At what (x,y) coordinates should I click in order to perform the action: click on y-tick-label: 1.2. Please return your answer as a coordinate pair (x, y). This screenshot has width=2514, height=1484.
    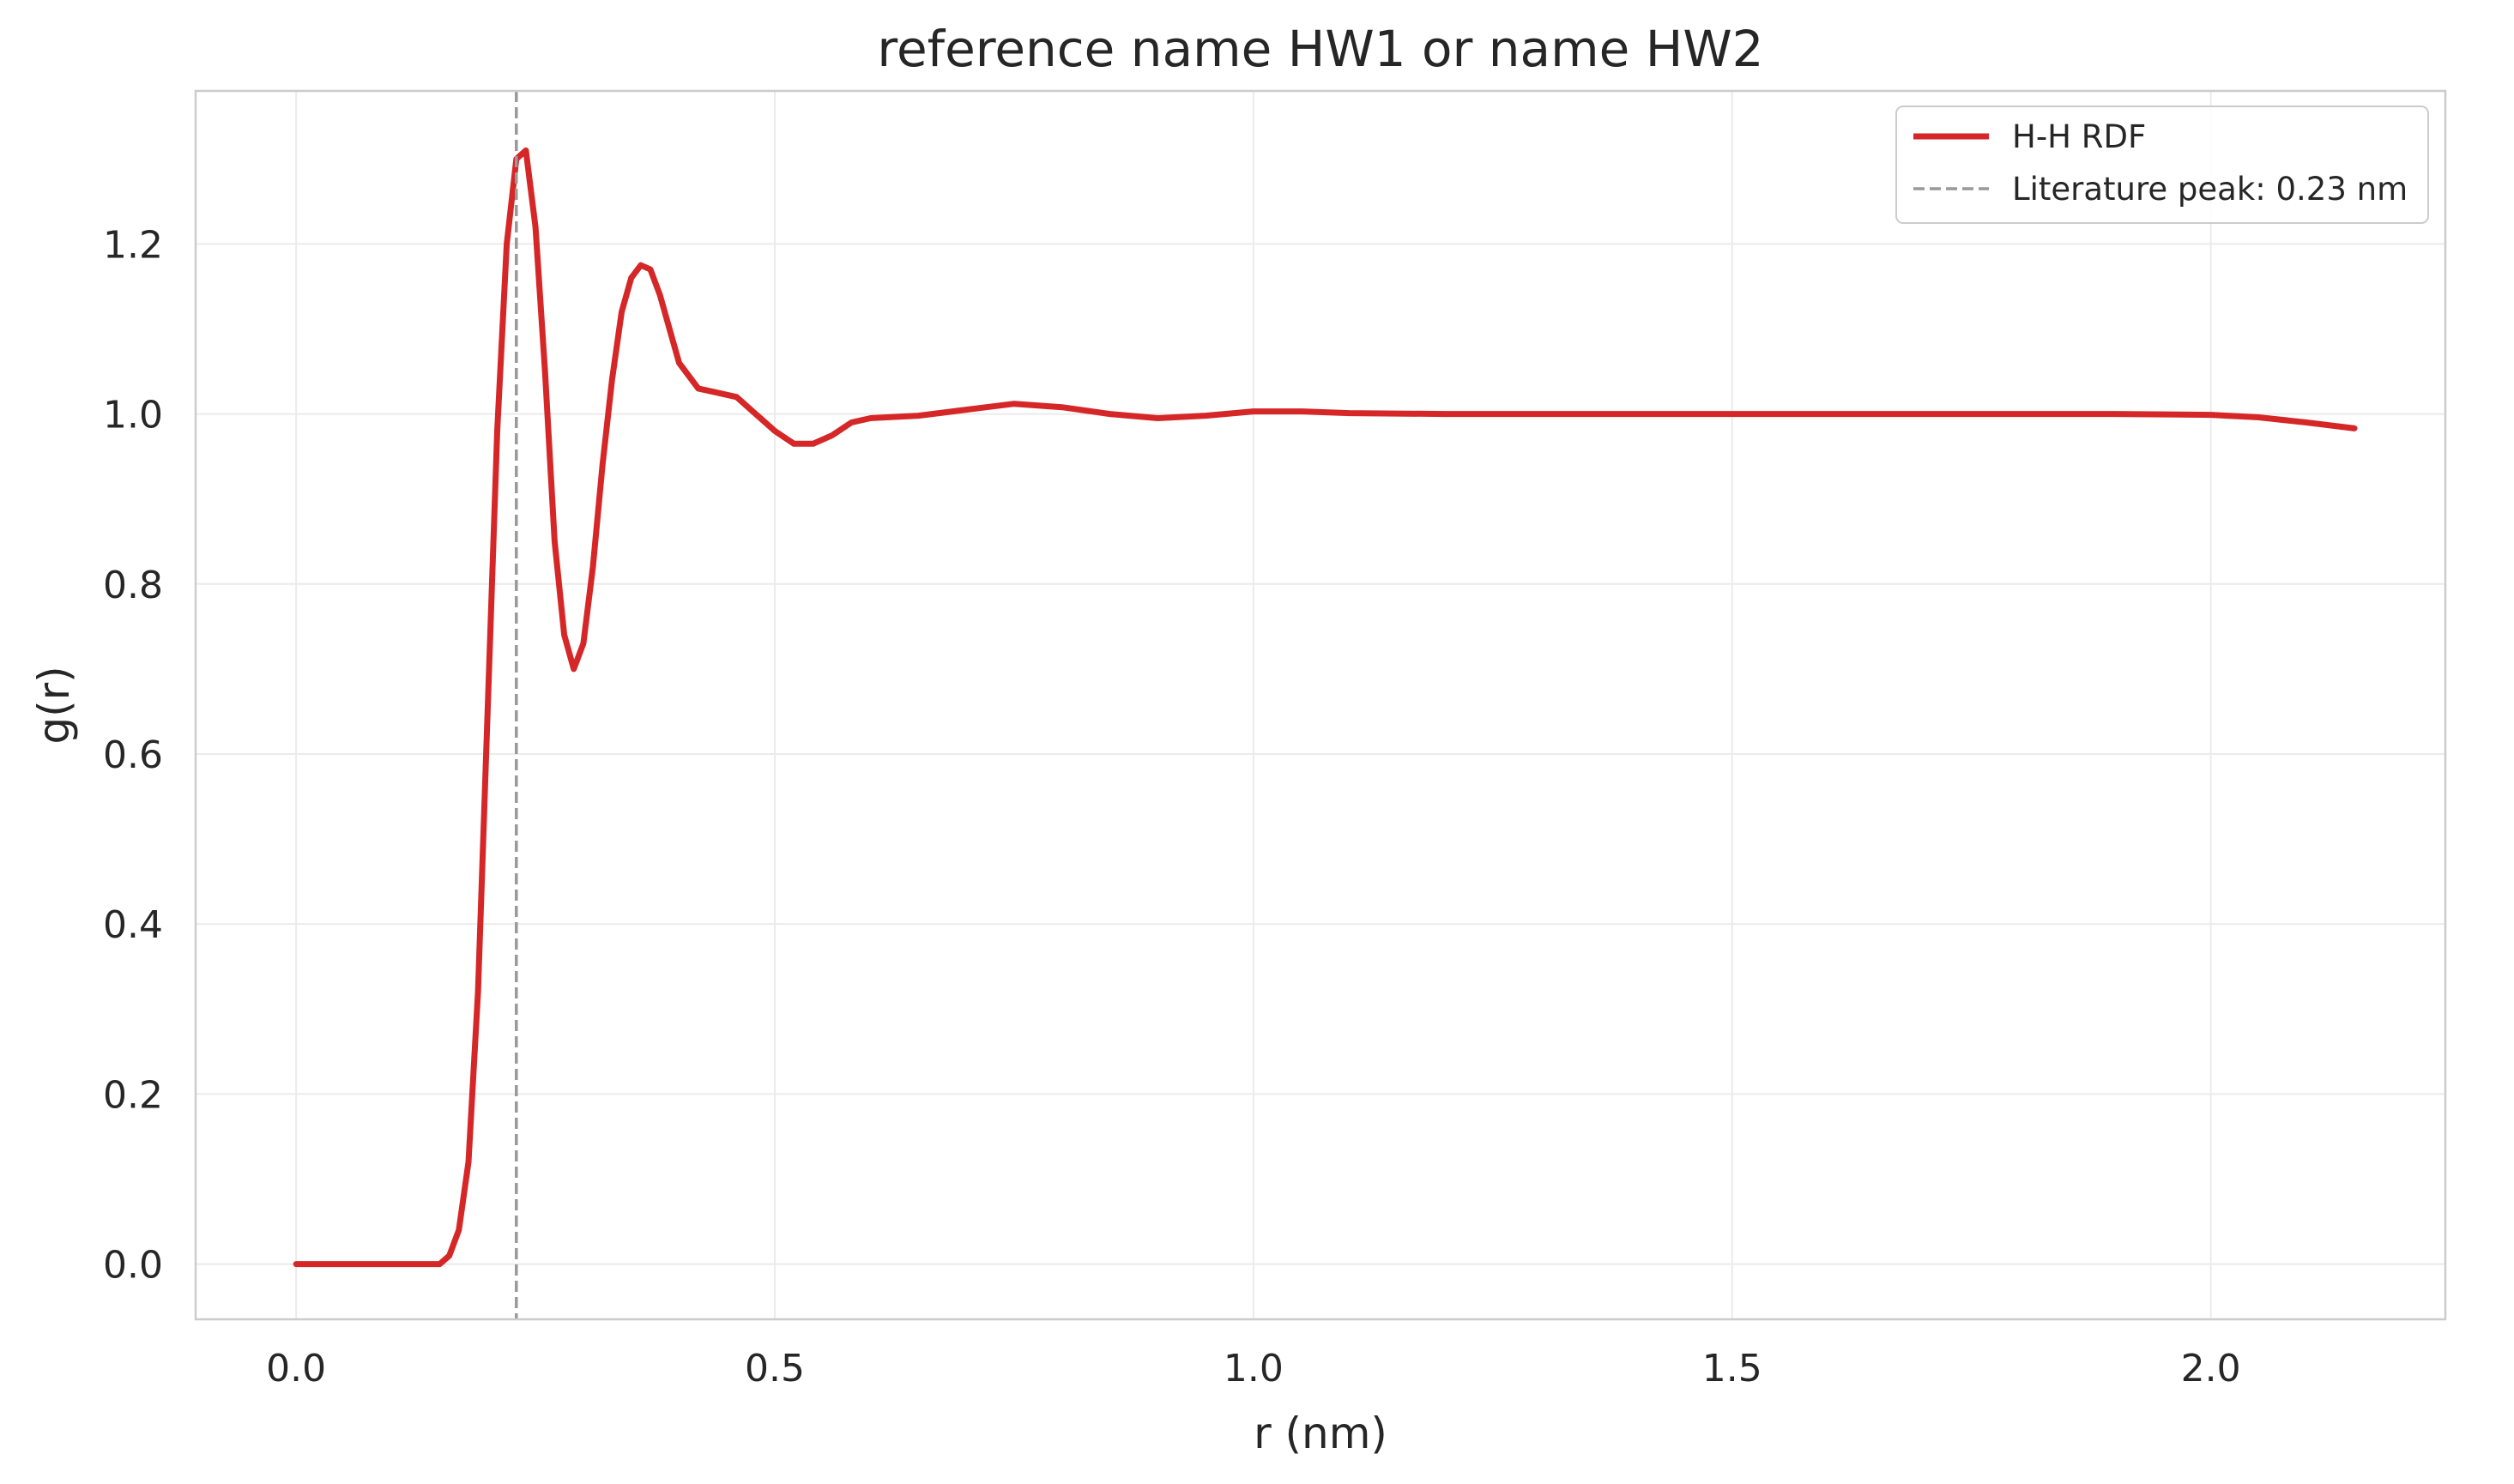
    Looking at the image, I should click on (133, 245).